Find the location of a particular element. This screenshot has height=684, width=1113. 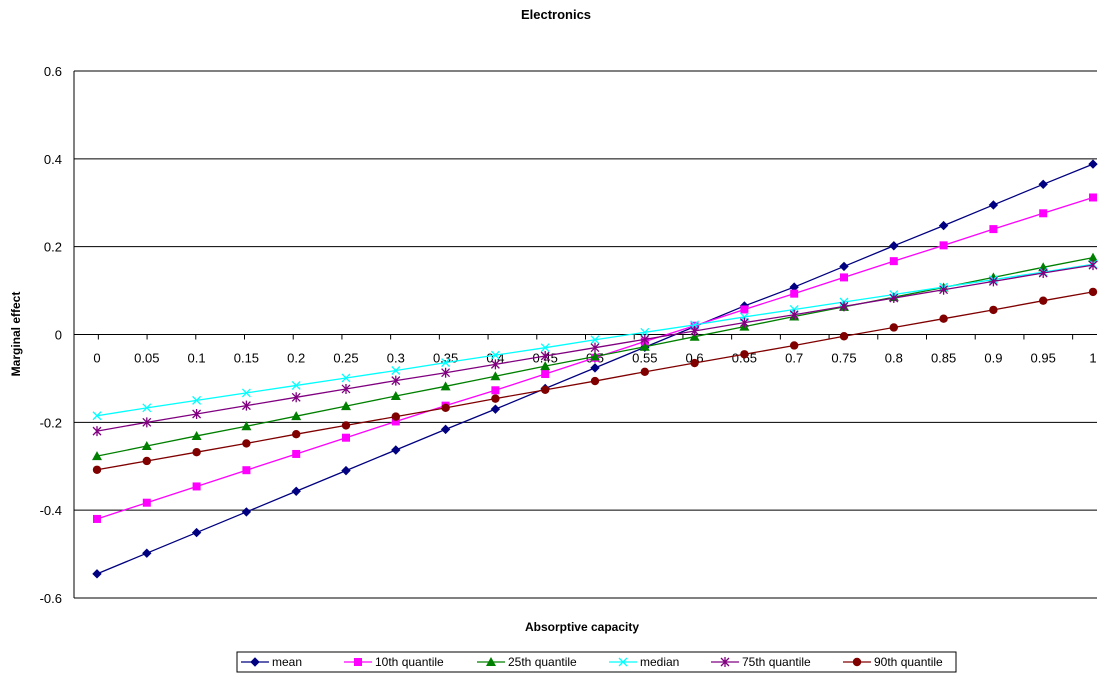

x-tick-label: 0.9 is located at coordinates (993, 358).